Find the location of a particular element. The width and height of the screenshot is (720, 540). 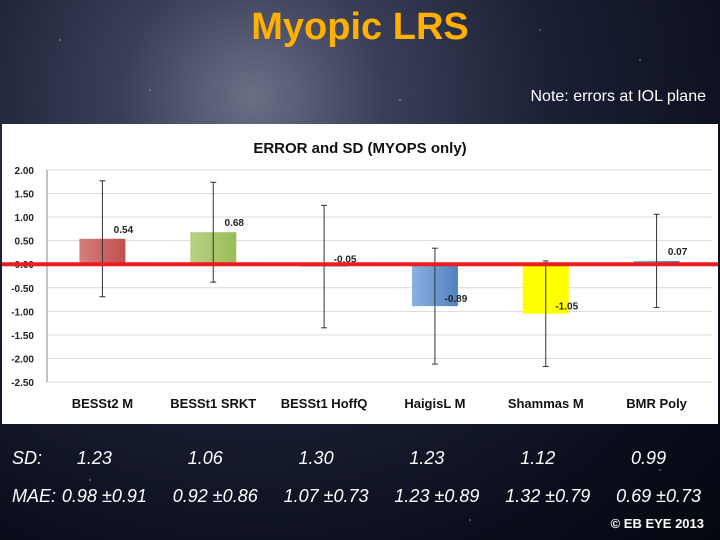

sd-value: 1.06 is located at coordinates (205, 458).